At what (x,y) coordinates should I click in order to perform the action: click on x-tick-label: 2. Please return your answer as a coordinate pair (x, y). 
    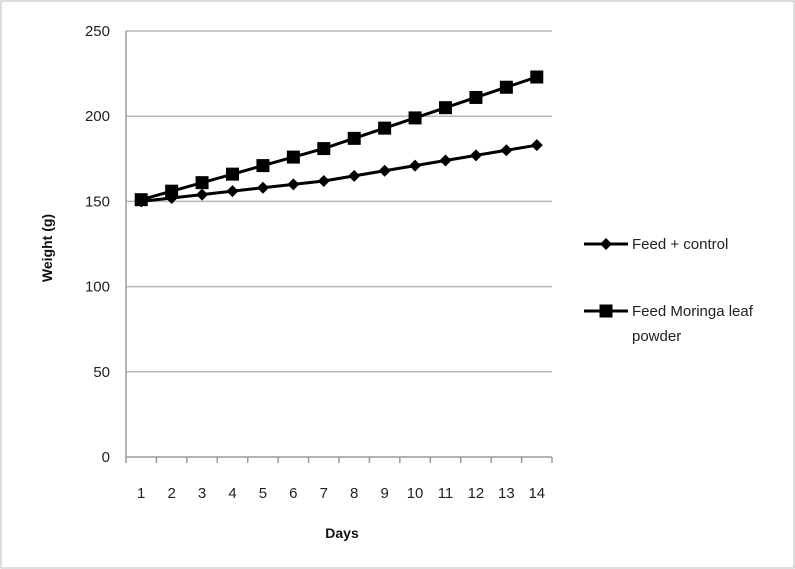
    Looking at the image, I should click on (171, 493).